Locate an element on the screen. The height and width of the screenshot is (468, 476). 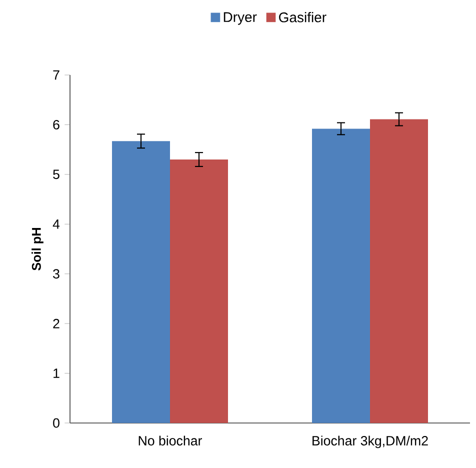
y-tick-label: 0 is located at coordinates (56, 423).